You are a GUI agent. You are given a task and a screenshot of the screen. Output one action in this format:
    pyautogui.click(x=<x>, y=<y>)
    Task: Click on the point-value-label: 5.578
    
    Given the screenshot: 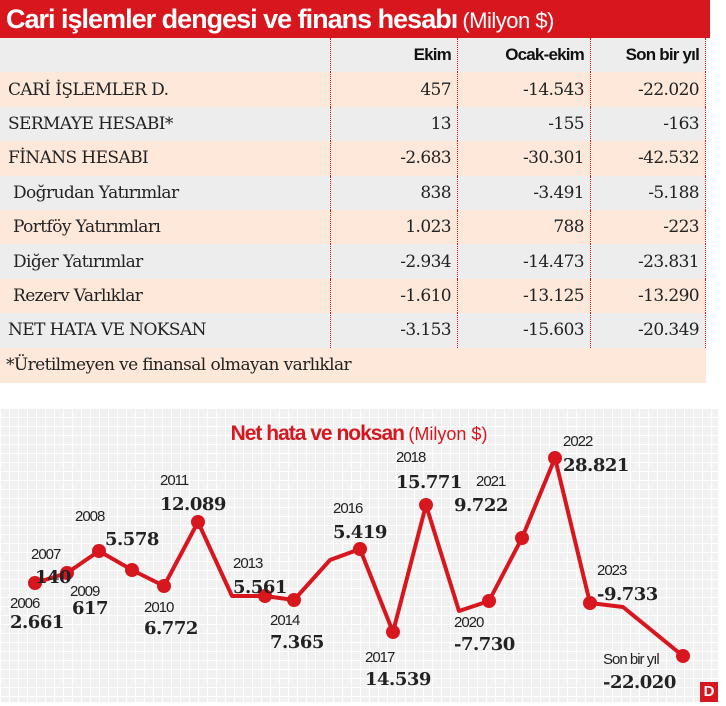 What is the action you would take?
    pyautogui.click(x=132, y=539)
    